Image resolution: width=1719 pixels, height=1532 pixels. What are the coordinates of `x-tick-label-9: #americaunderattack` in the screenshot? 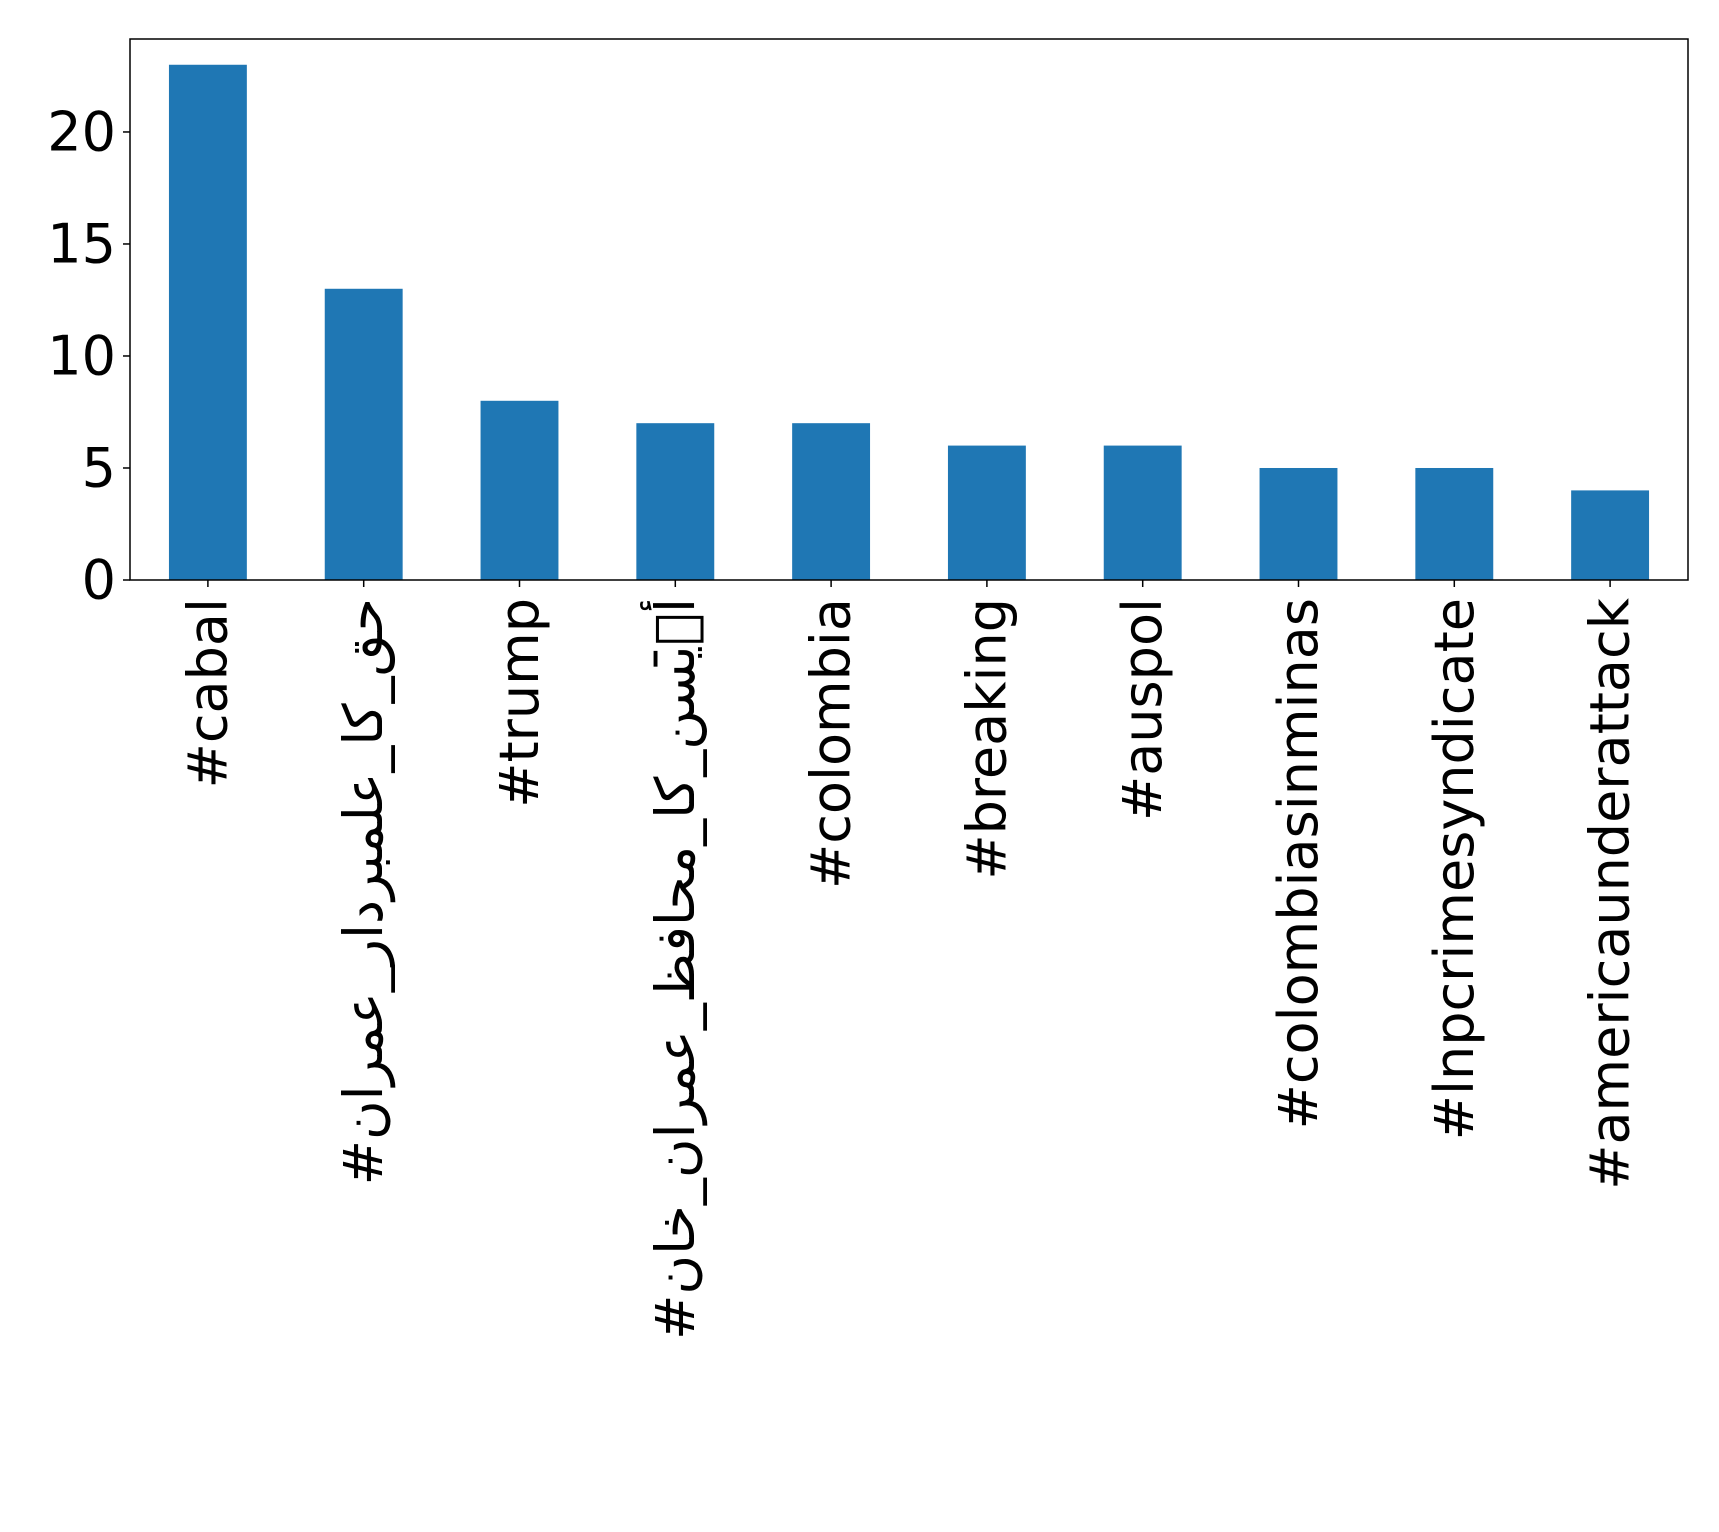 It's located at (1610, 893).